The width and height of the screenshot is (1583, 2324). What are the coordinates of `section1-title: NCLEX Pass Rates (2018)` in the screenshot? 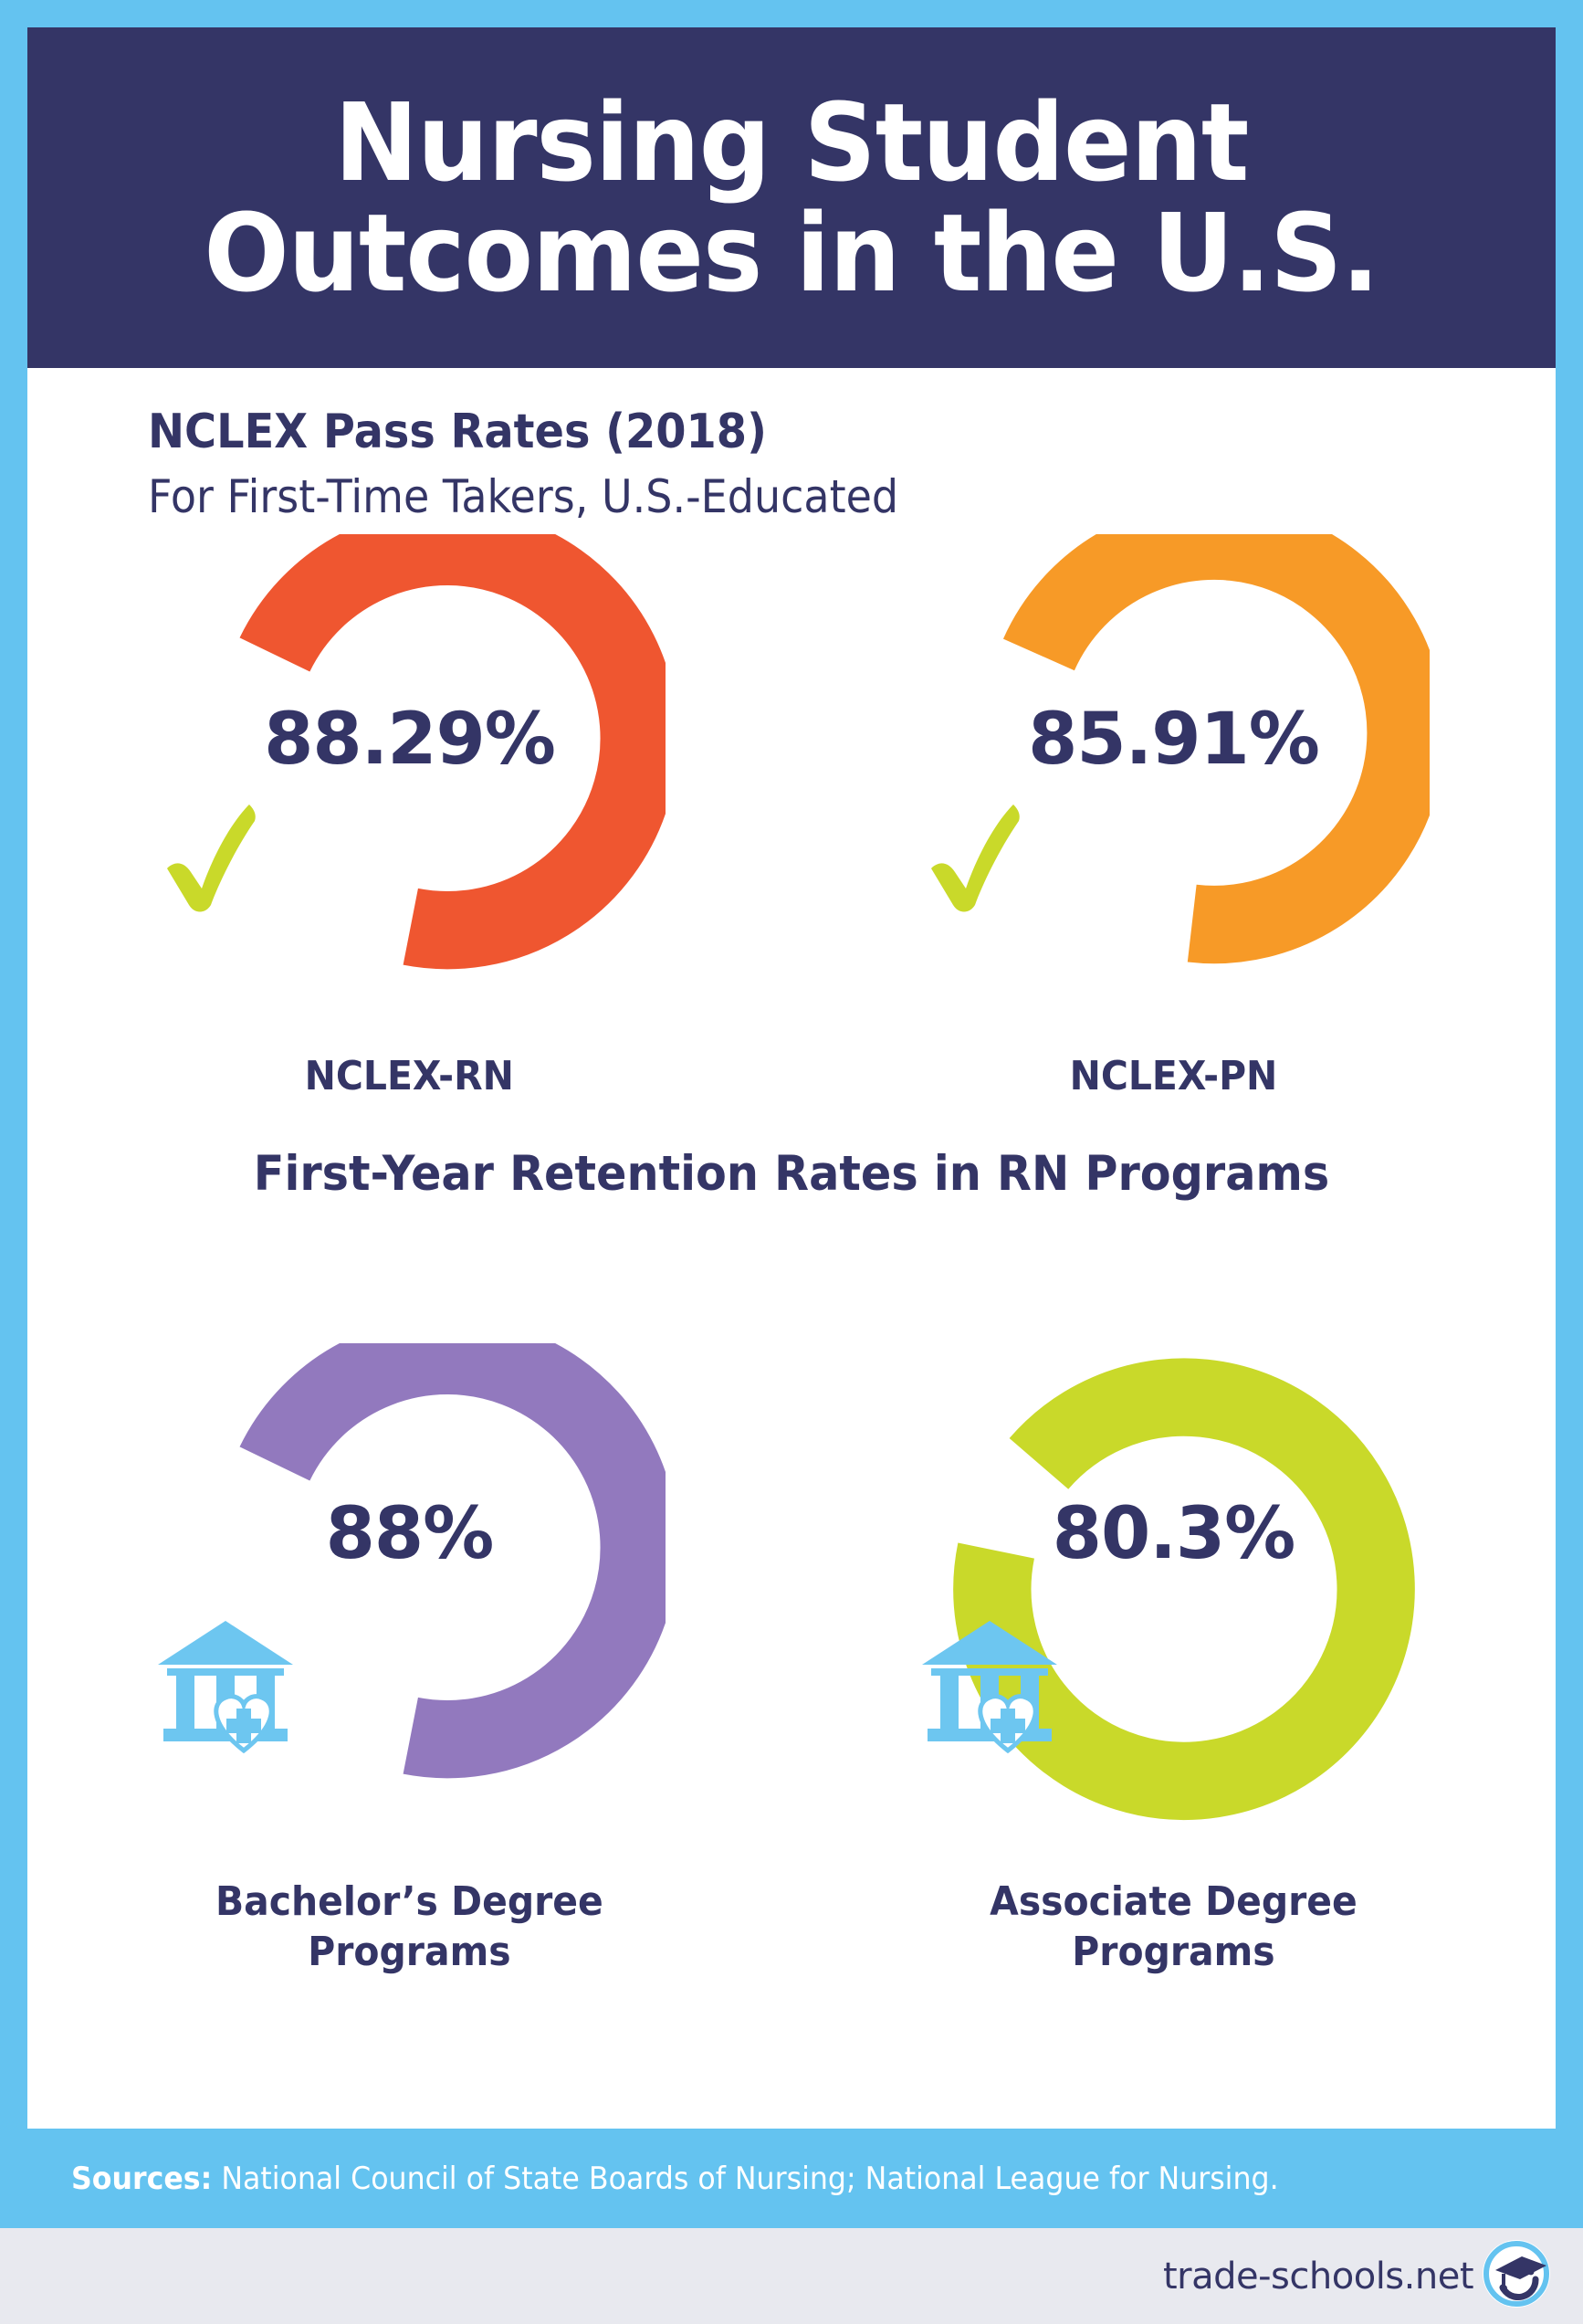 It's located at (457, 432).